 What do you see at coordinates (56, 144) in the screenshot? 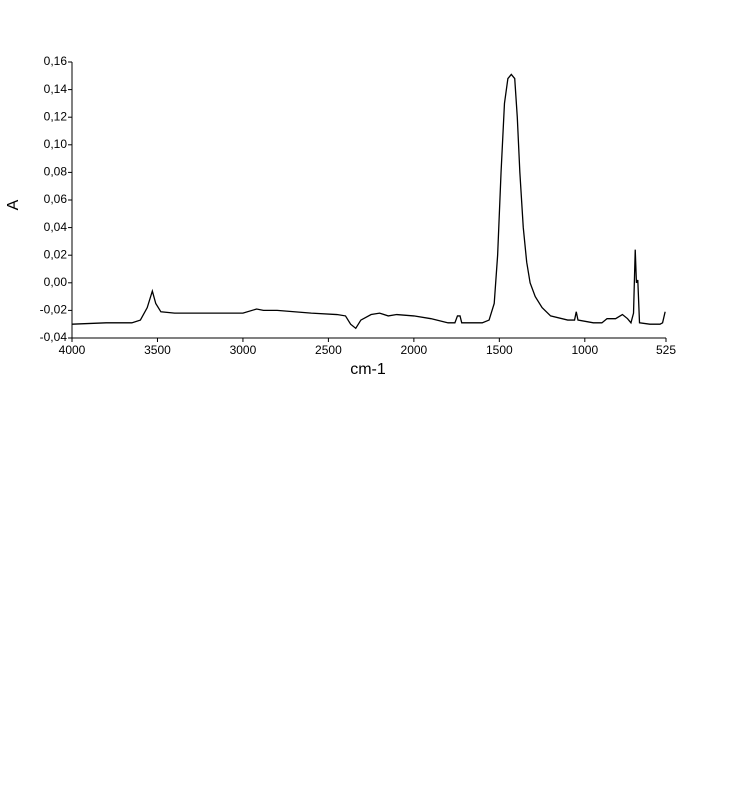
I see `y-tick-label: 0,10` at bounding box center [56, 144].